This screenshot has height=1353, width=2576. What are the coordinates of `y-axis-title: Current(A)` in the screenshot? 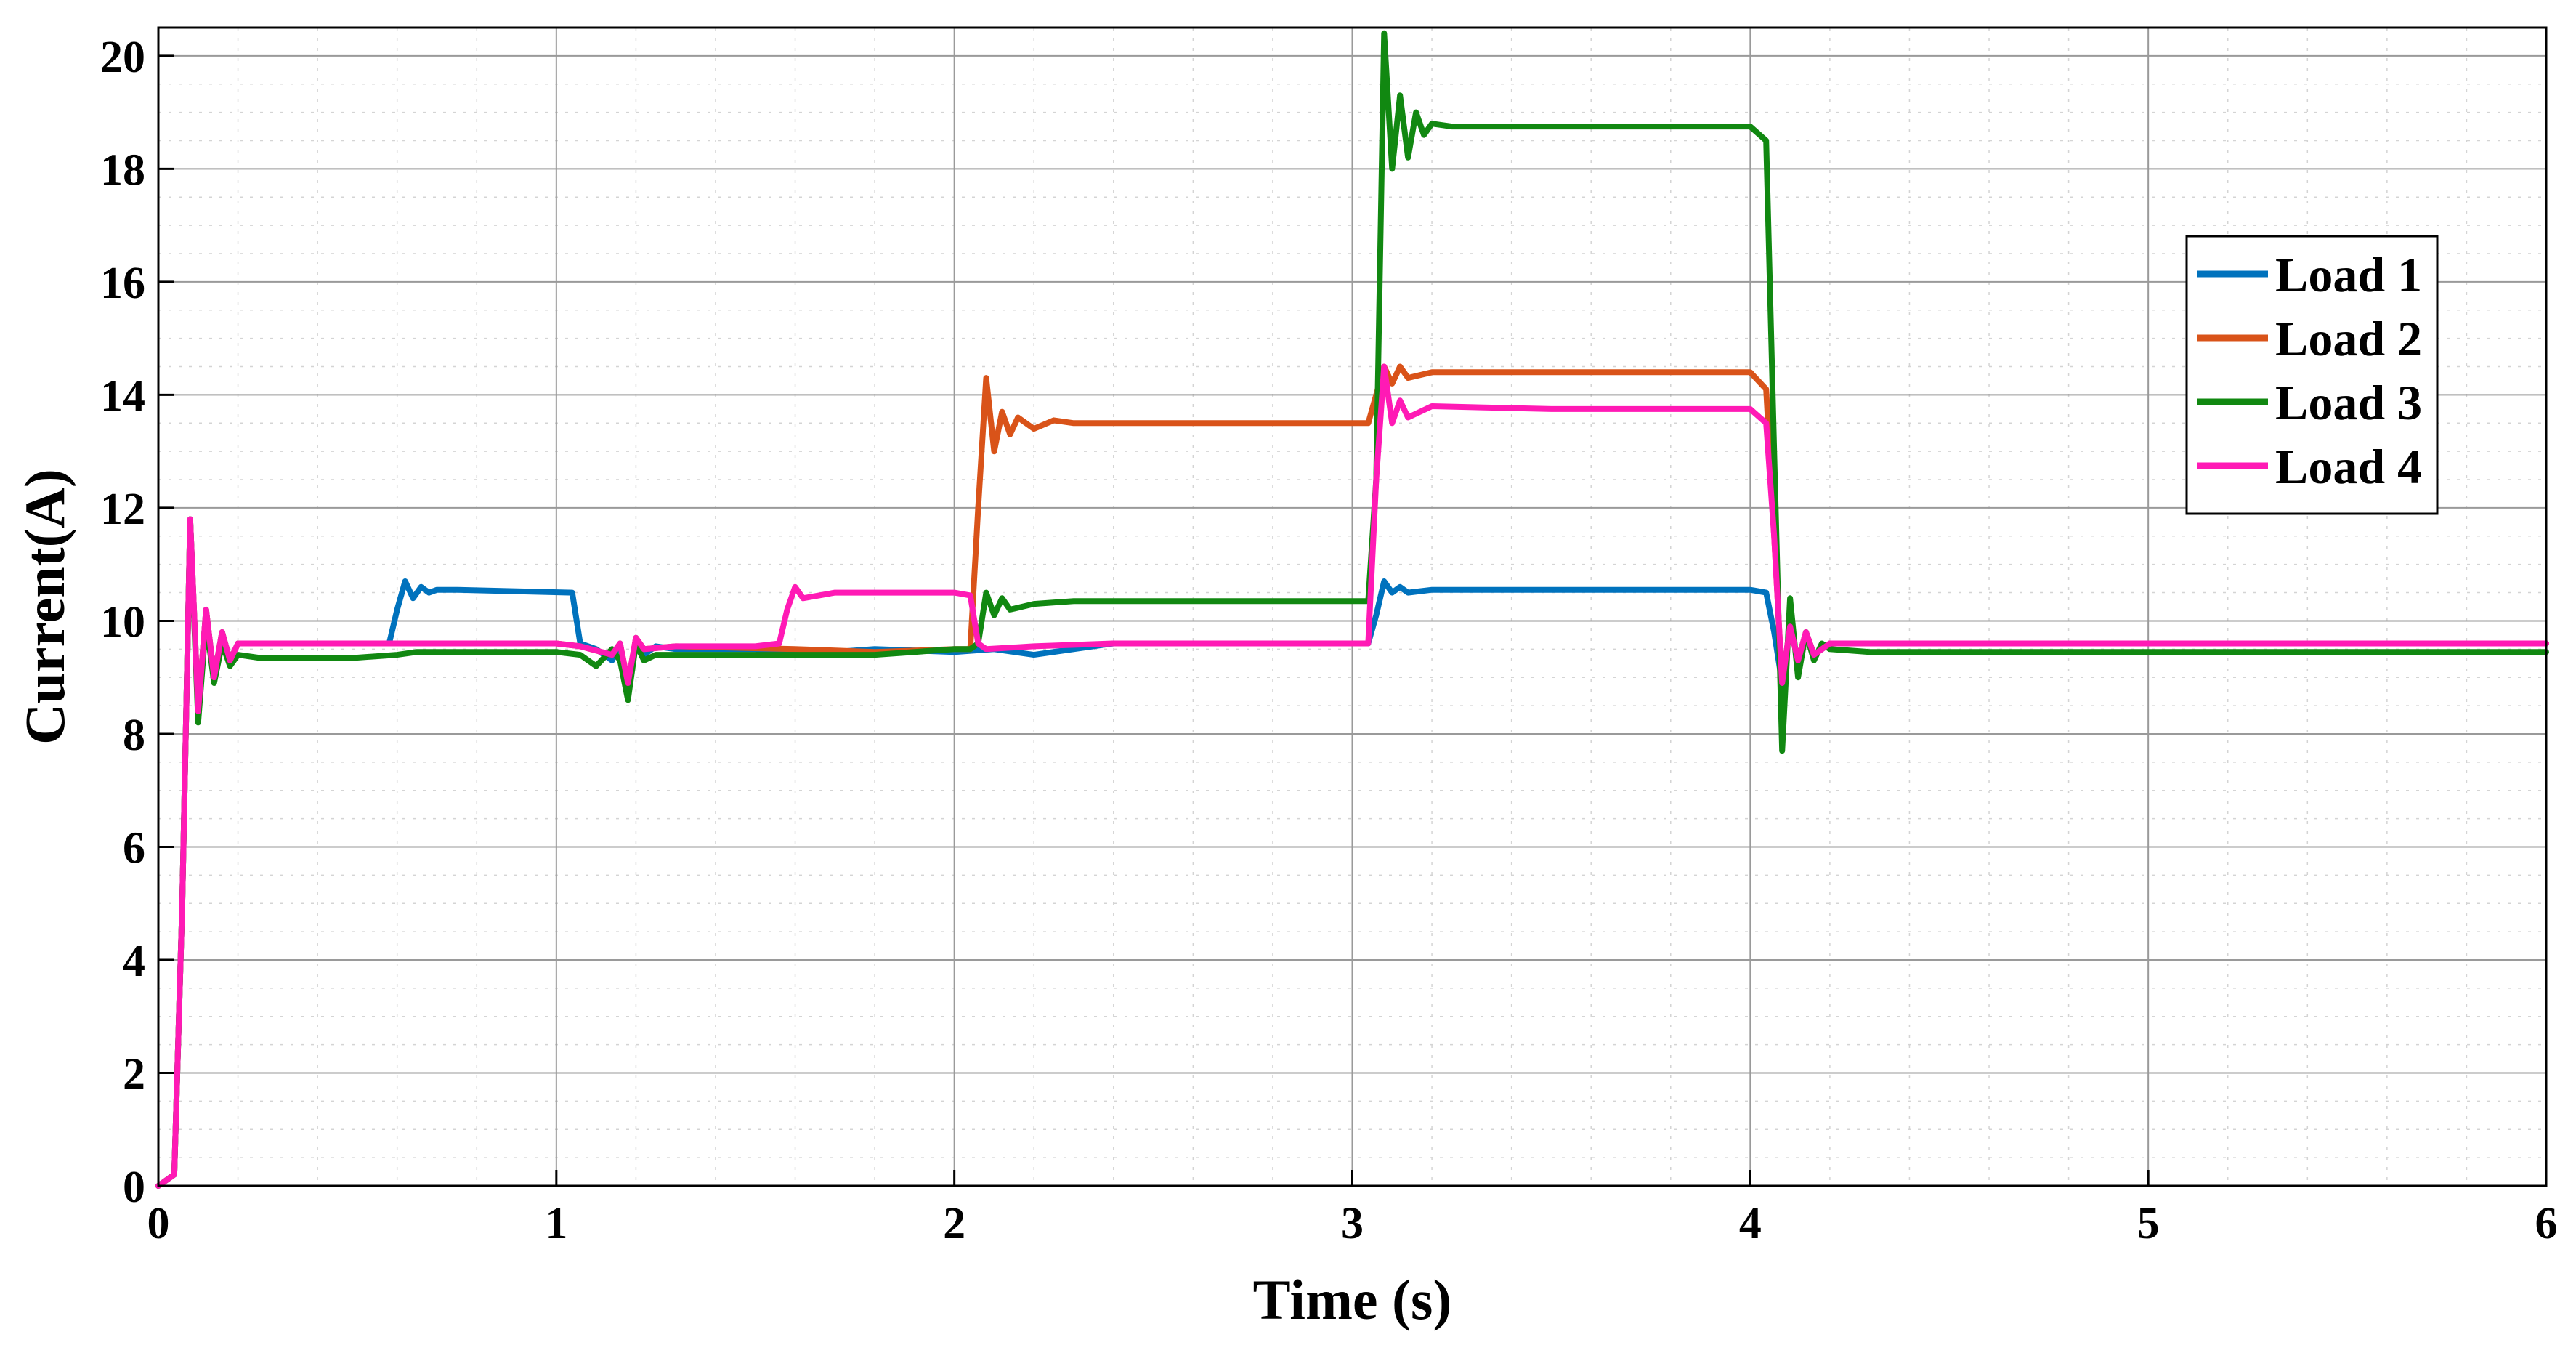 It's located at (44, 607).